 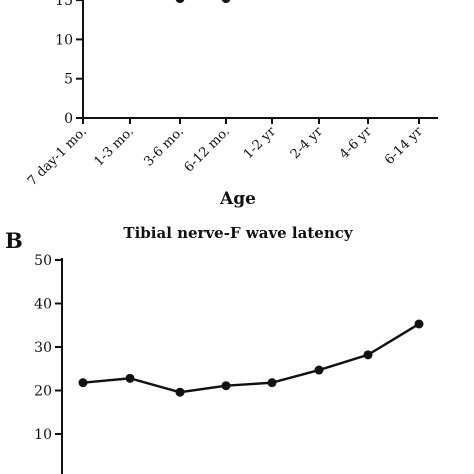 What do you see at coordinates (404, 146) in the screenshot?
I see `chart-a-x-tick-label: 6-14 yr` at bounding box center [404, 146].